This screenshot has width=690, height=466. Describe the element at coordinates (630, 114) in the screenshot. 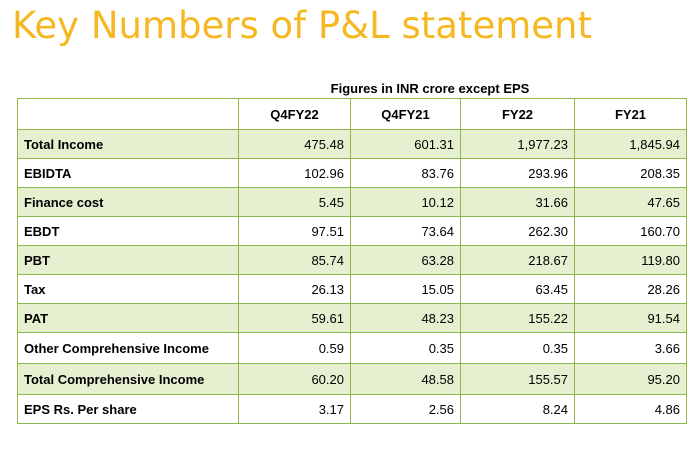

I see `column-header-fy21: FY21` at that location.